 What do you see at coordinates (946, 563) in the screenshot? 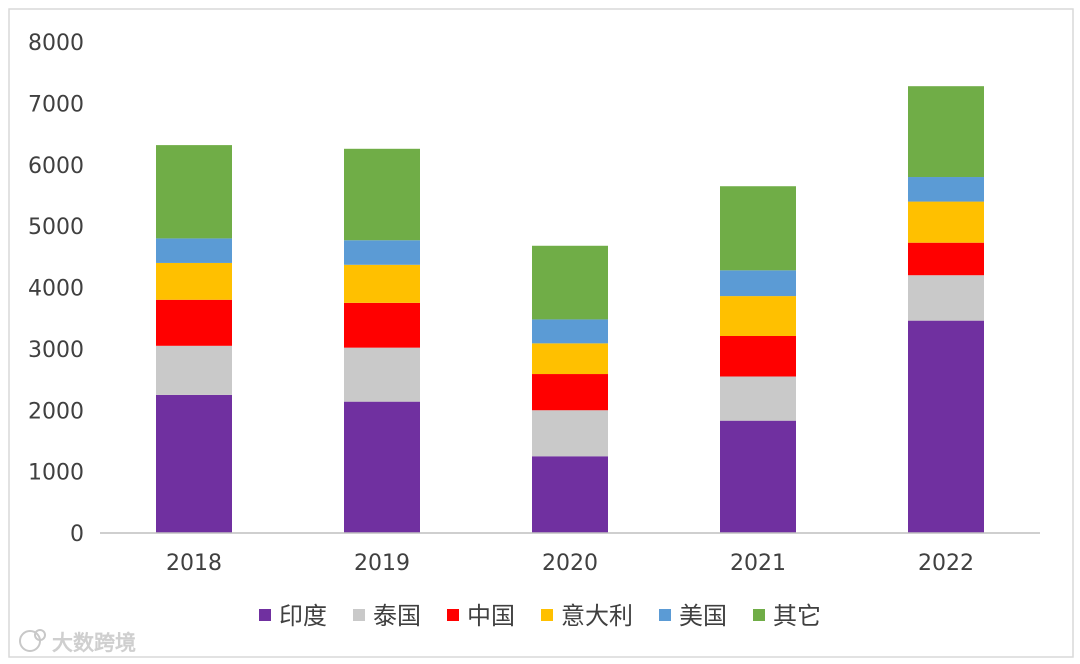
I see `x-tick-label: 2022` at bounding box center [946, 563].